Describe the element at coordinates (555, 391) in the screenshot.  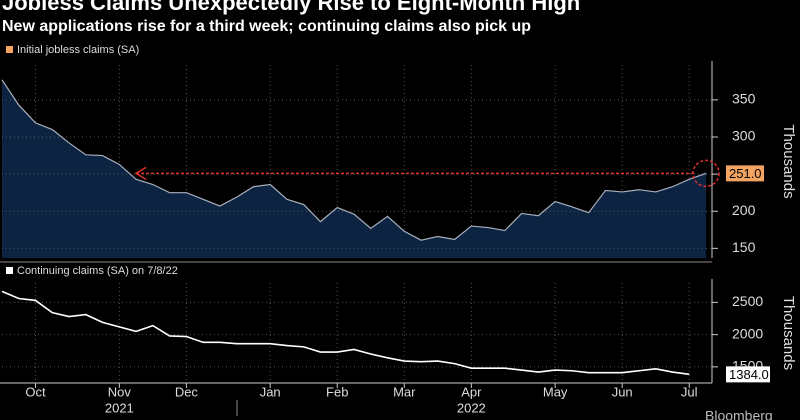
I see `x-tick-label: May` at that location.